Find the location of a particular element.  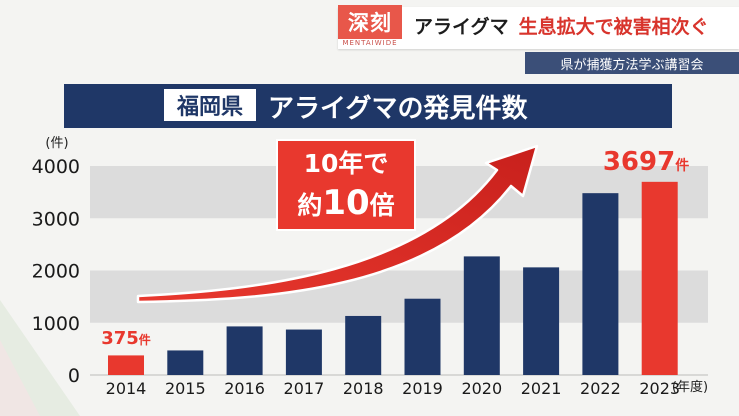

x-tick-label-2021: 2021 is located at coordinates (541, 388).